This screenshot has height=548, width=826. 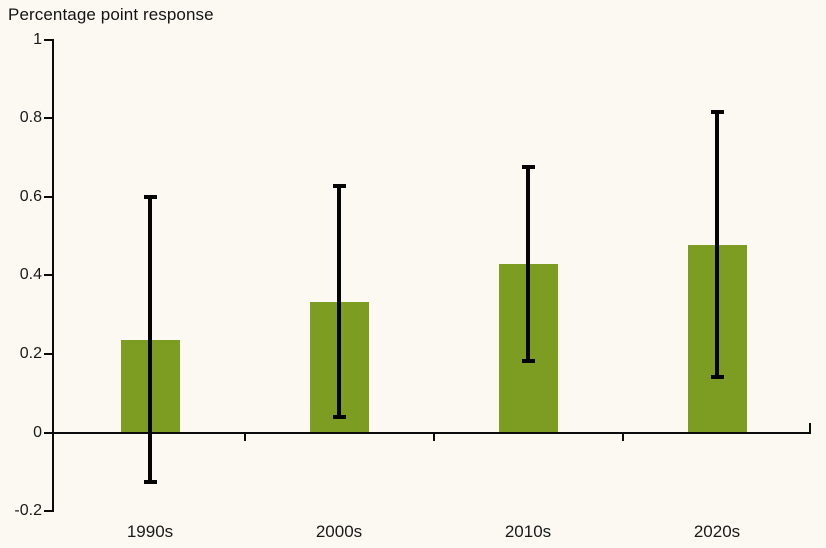 What do you see at coordinates (28, 511) in the screenshot?
I see `y-axis-tick-label: -0.2` at bounding box center [28, 511].